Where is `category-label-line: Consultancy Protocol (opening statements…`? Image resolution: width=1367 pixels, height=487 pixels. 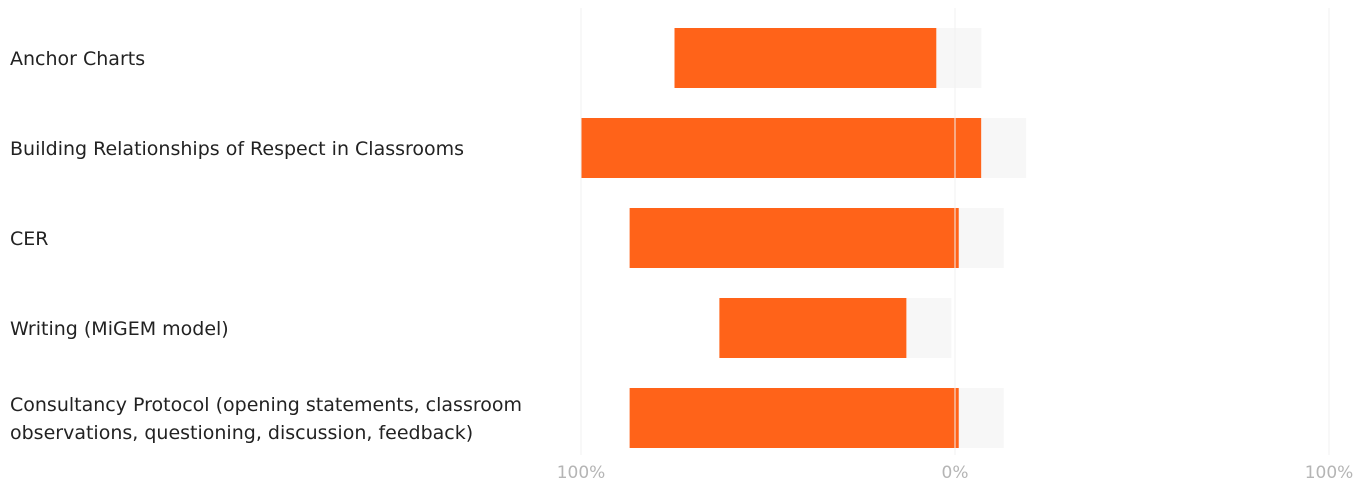 category-label-line: Consultancy Protocol (opening statements… is located at coordinates (266, 405).